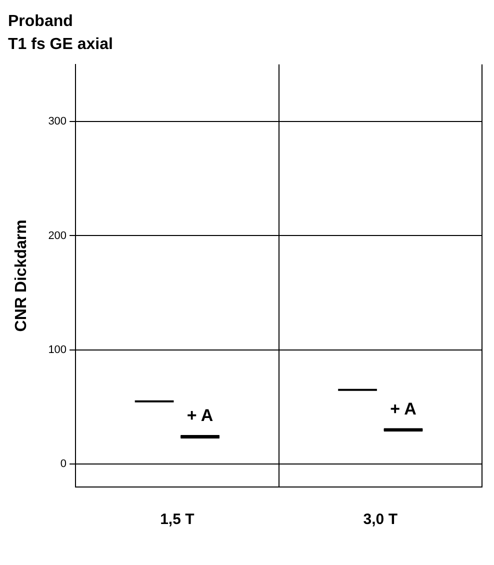 The image size is (494, 565). Describe the element at coordinates (40, 21) in the screenshot. I see `chart-title: Proband` at that location.